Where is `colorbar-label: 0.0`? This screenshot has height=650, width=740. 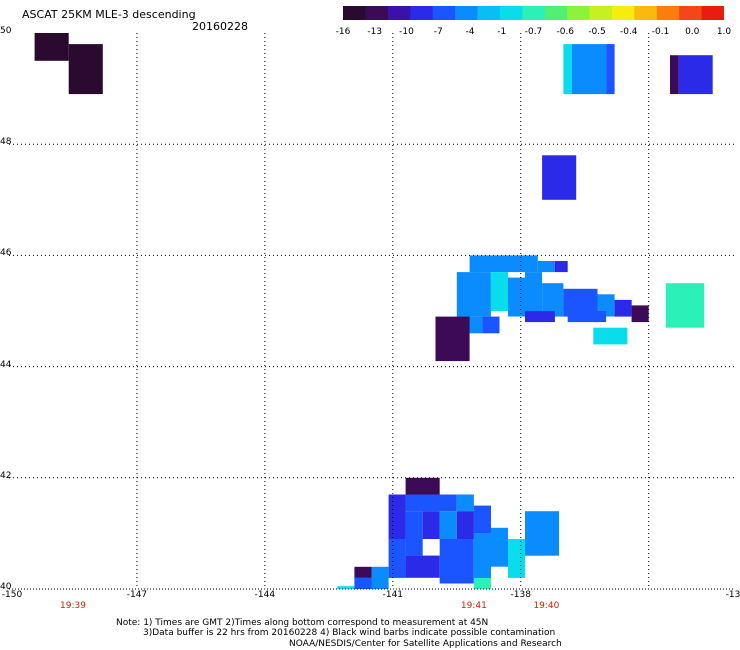
colorbar-label: 0.0 is located at coordinates (692, 32).